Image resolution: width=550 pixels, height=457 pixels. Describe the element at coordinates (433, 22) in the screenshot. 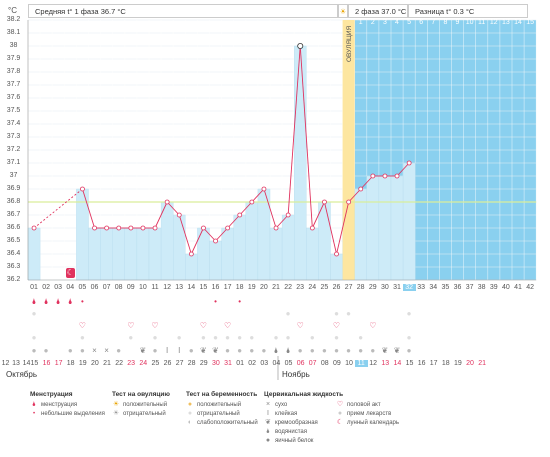

I see `phase2-day-label: 7` at that location.